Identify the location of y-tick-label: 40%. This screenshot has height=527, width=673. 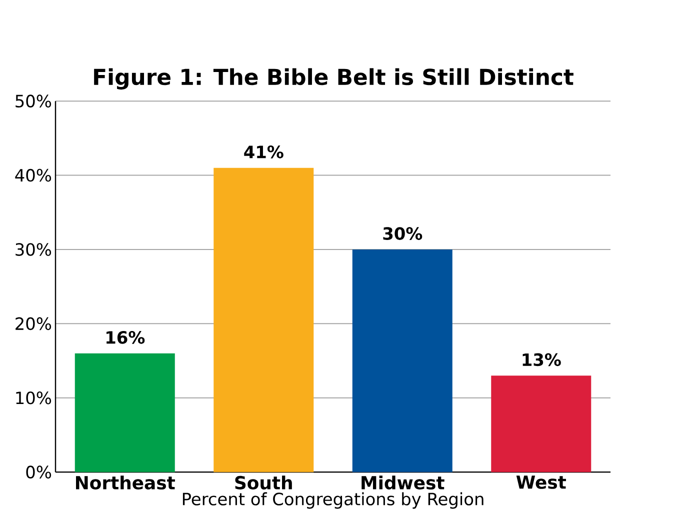
(33, 175).